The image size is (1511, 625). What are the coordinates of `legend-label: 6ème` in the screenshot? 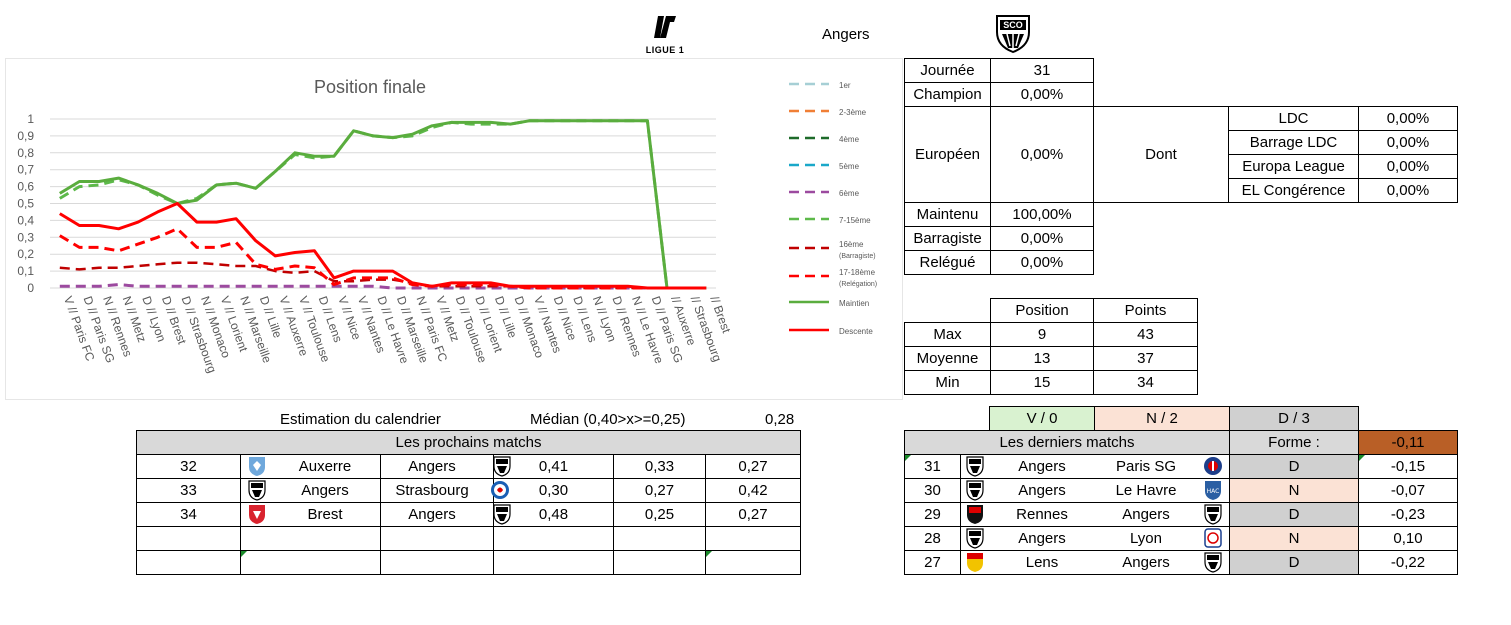 It's located at (849, 193).